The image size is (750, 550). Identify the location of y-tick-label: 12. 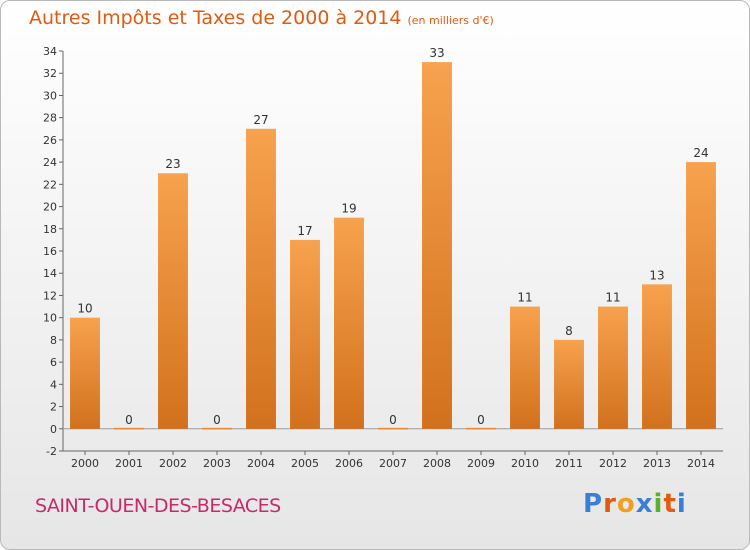
(50, 295).